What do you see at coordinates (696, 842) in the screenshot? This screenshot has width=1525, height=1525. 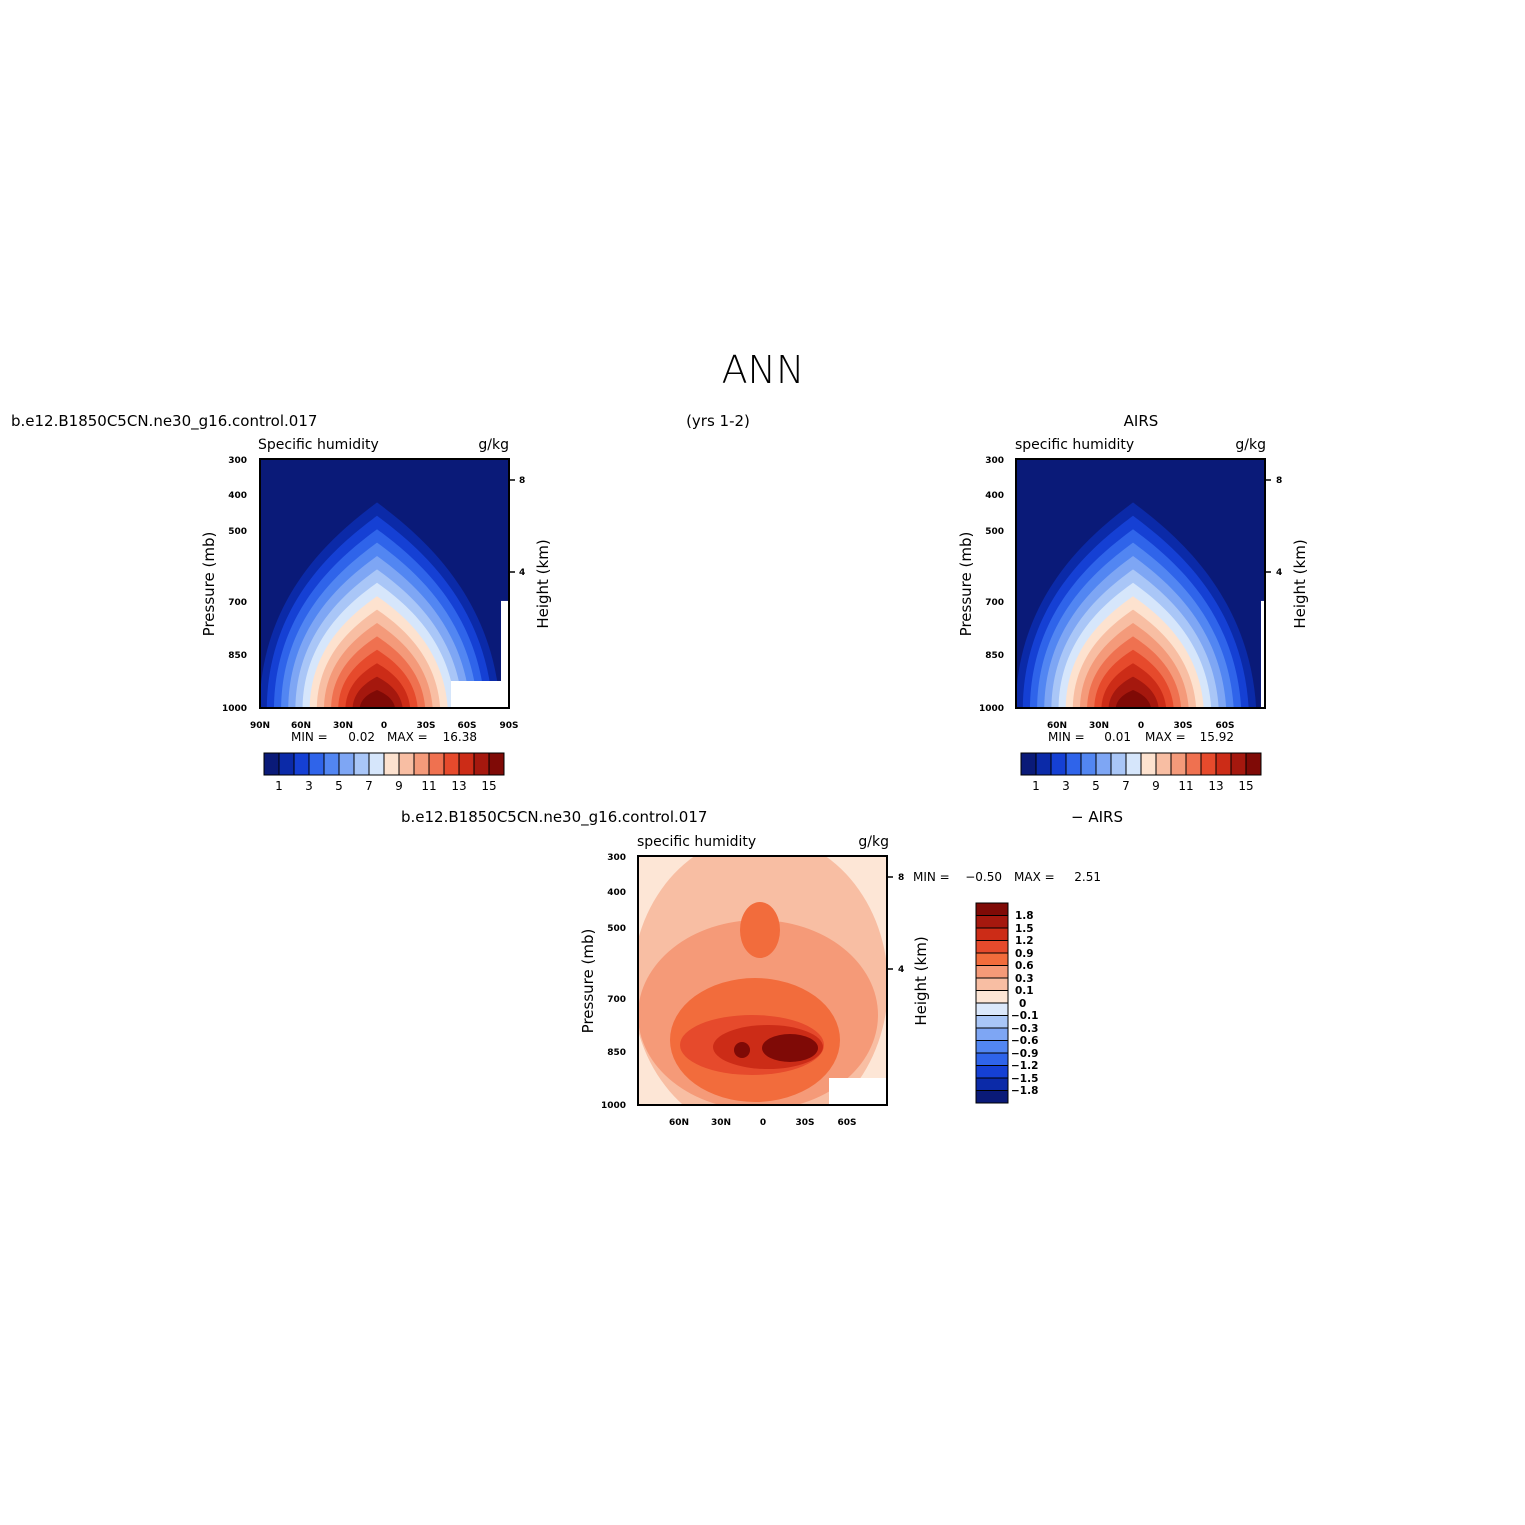 I see `diff-plot-title: specific humidity` at bounding box center [696, 842].